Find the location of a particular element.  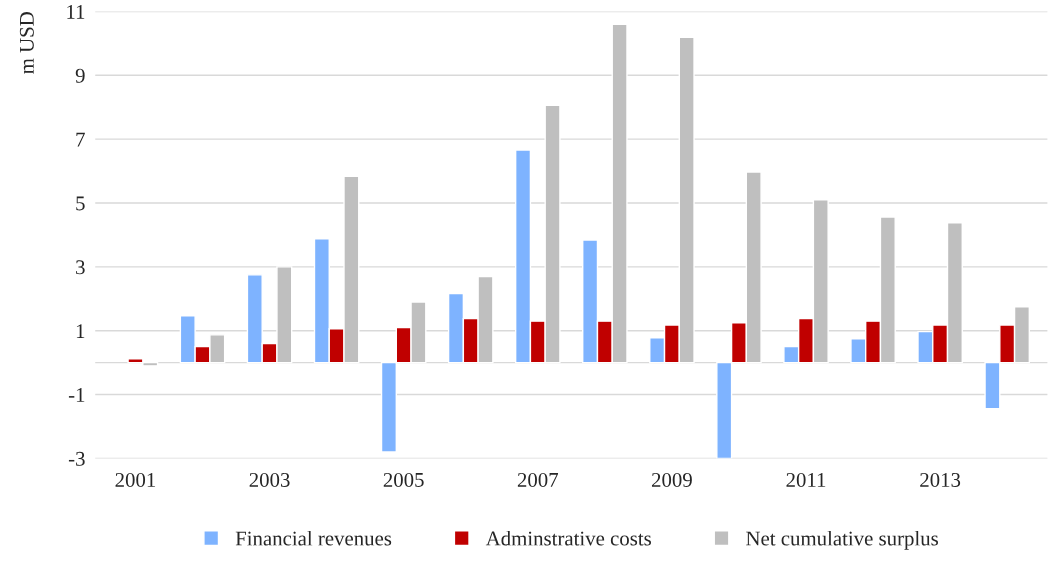

y-tick-label: 3 is located at coordinates (80, 267).